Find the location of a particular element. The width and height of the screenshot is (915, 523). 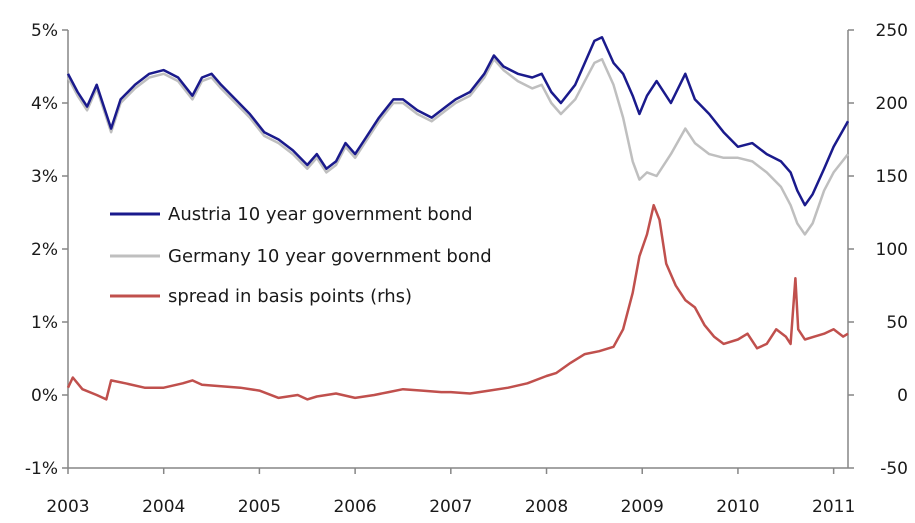

x-tick-label: 2007 is located at coordinates (450, 507).